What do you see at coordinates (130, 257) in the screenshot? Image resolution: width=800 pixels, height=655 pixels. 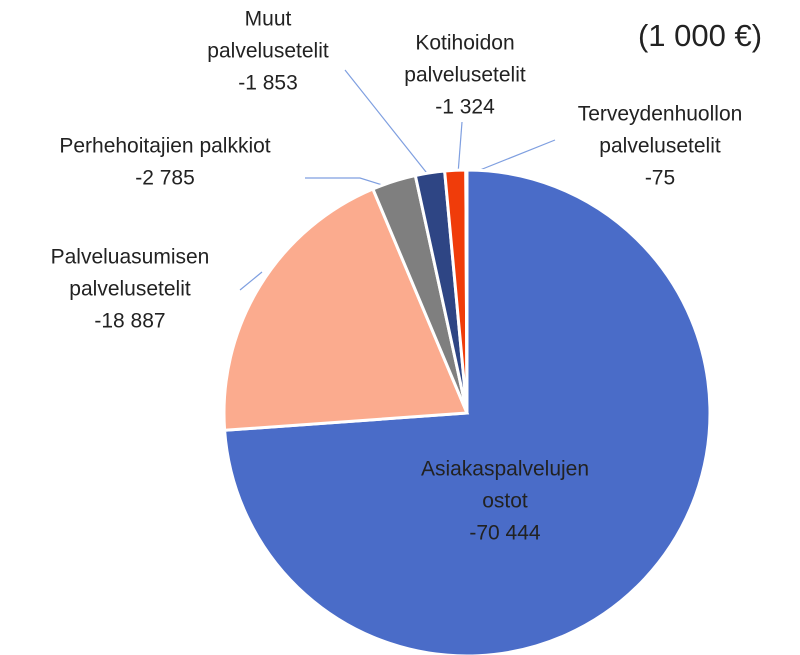 I see `slice-label: Palveluasumisen` at bounding box center [130, 257].